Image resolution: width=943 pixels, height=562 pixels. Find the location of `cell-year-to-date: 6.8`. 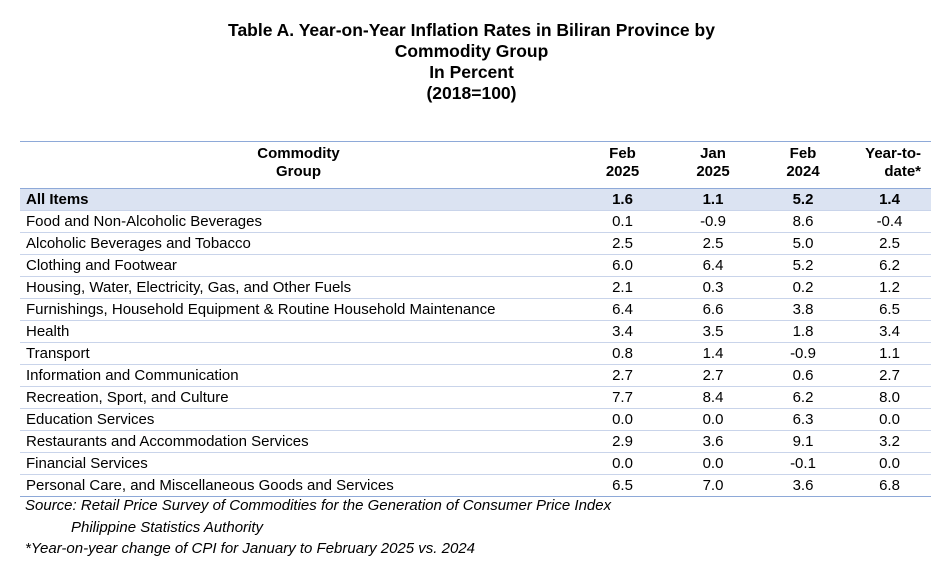

cell-year-to-date: 6.8 is located at coordinates (889, 485).